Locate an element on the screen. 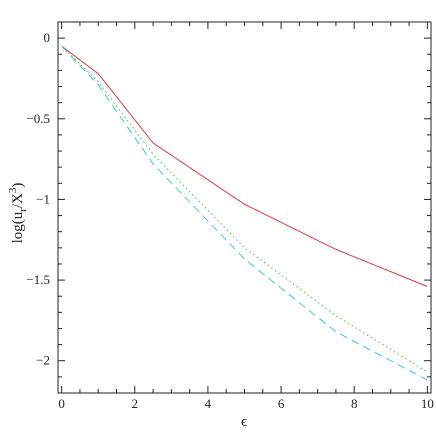  x-tick-label: 10 is located at coordinates (427, 403).